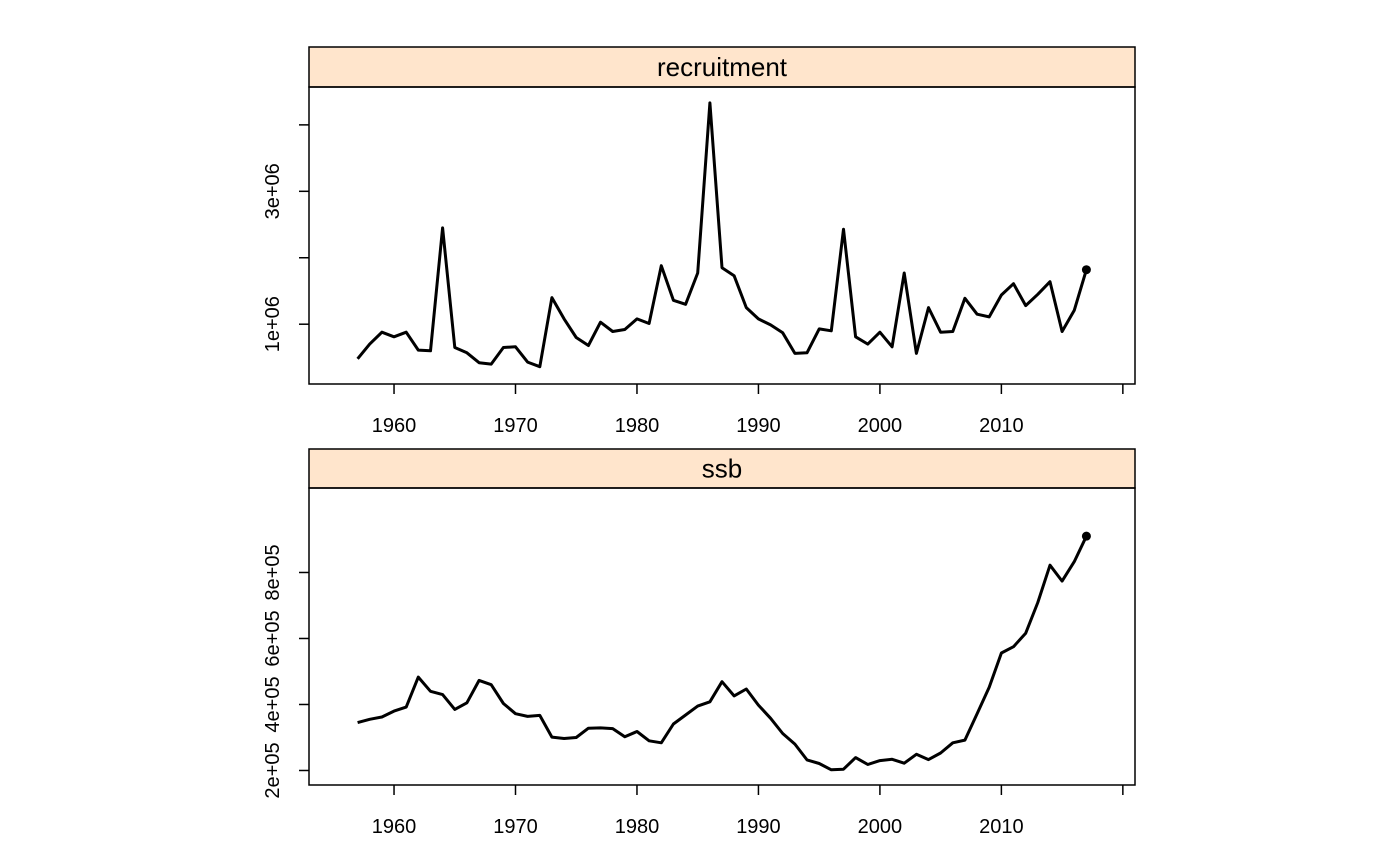  What do you see at coordinates (722, 653) in the screenshot?
I see `series-line-ssb` at bounding box center [722, 653].